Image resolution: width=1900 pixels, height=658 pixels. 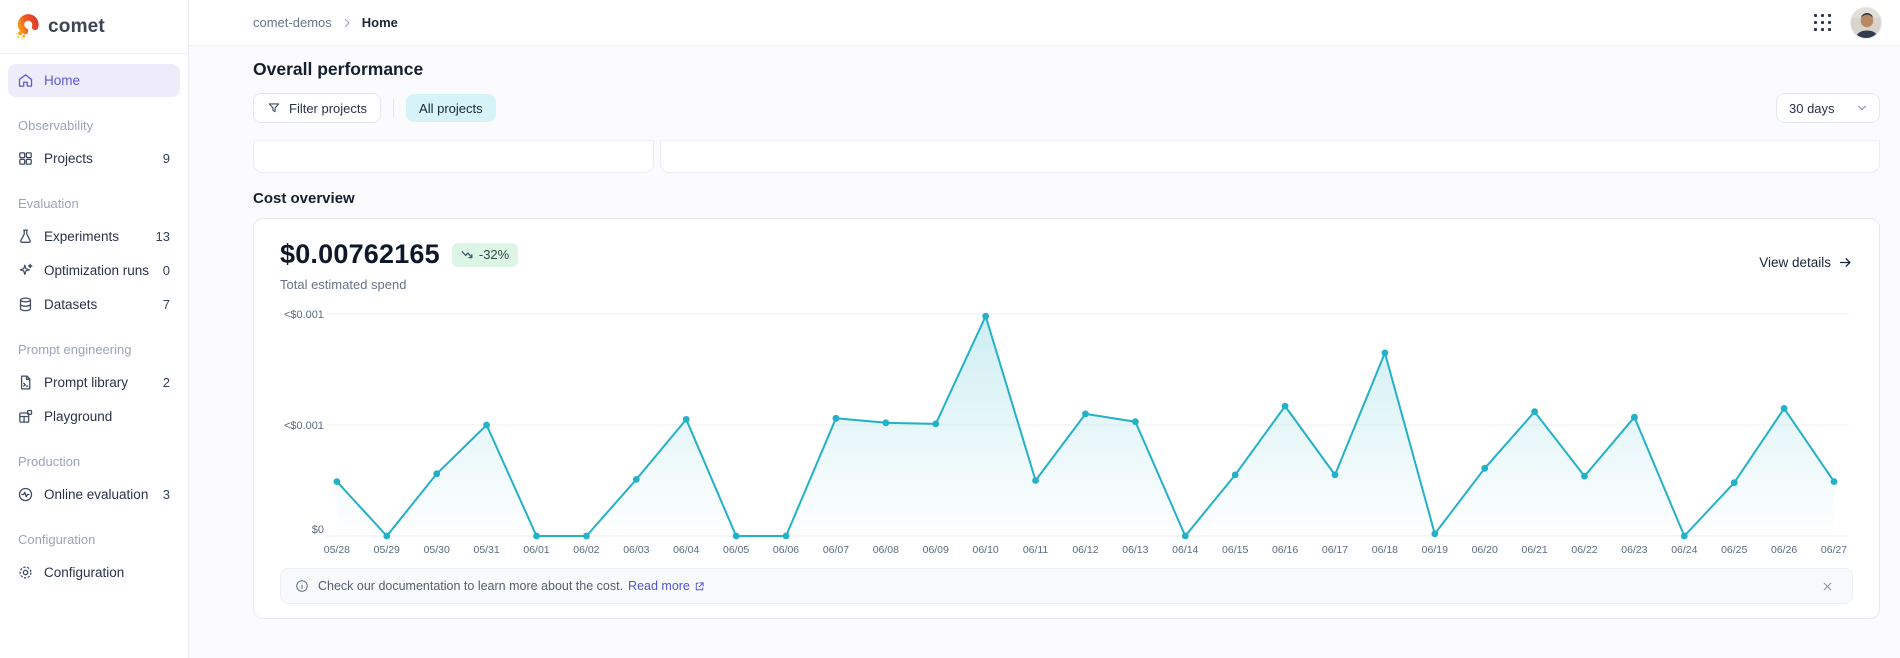 I want to click on svg-text: 06/06, so click(x=786, y=550).